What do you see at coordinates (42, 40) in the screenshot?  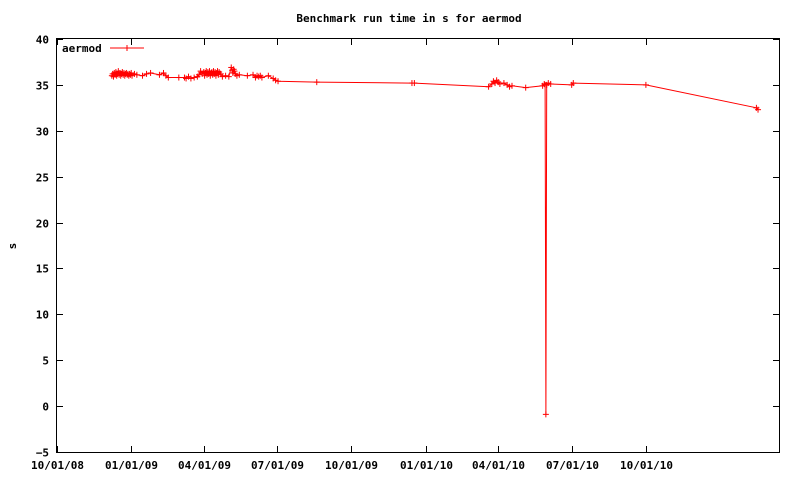 I see `y-tick-label: 40` at bounding box center [42, 40].